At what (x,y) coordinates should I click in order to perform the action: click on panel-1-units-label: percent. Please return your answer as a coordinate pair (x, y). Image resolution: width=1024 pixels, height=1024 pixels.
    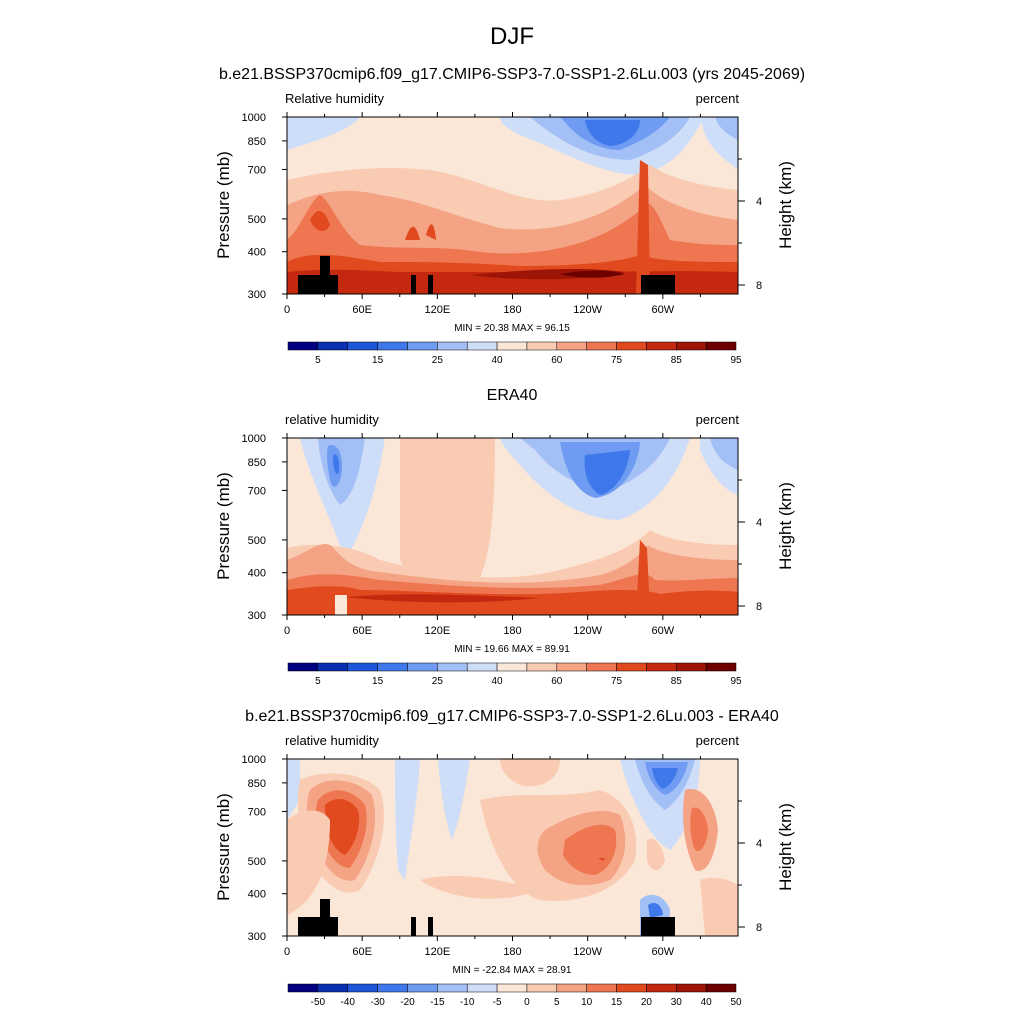
    Looking at the image, I should click on (718, 98).